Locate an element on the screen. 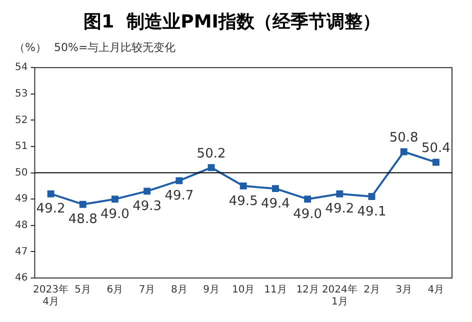 Image resolution: width=472 pixels, height=322 pixels. text: 50.8 is located at coordinates (403, 138).